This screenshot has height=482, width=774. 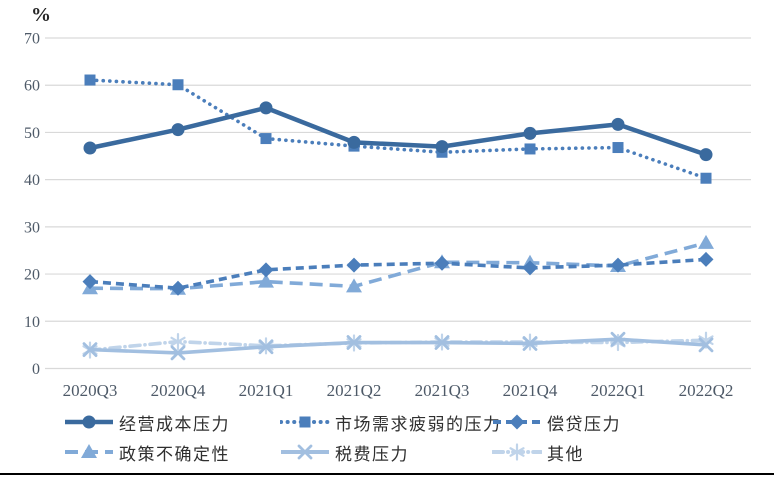 I want to click on legend-marker-square-dotted, so click(x=305, y=422).